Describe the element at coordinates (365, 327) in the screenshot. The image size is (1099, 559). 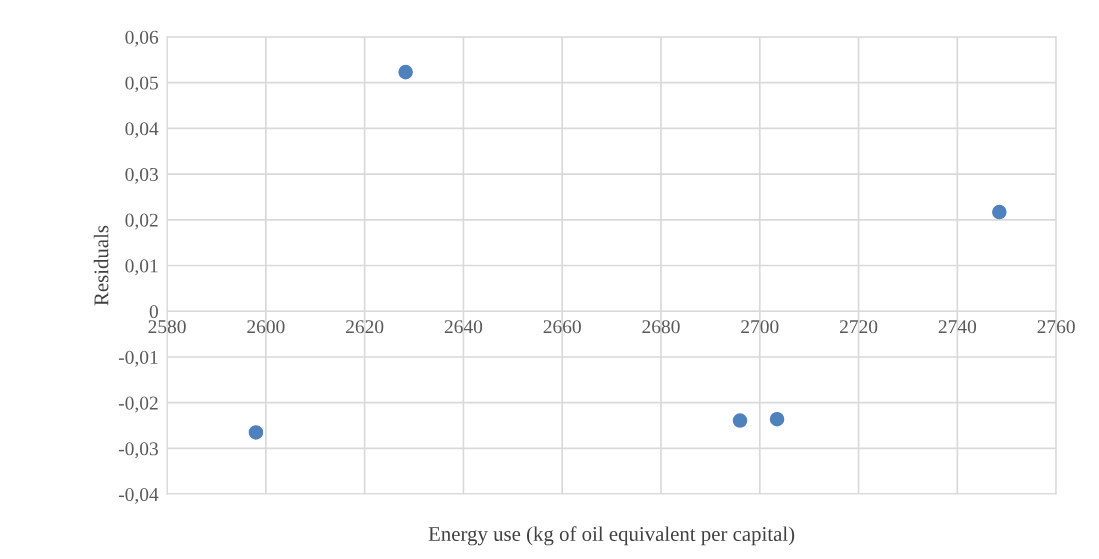
I see `x-tick-label: 2620` at that location.